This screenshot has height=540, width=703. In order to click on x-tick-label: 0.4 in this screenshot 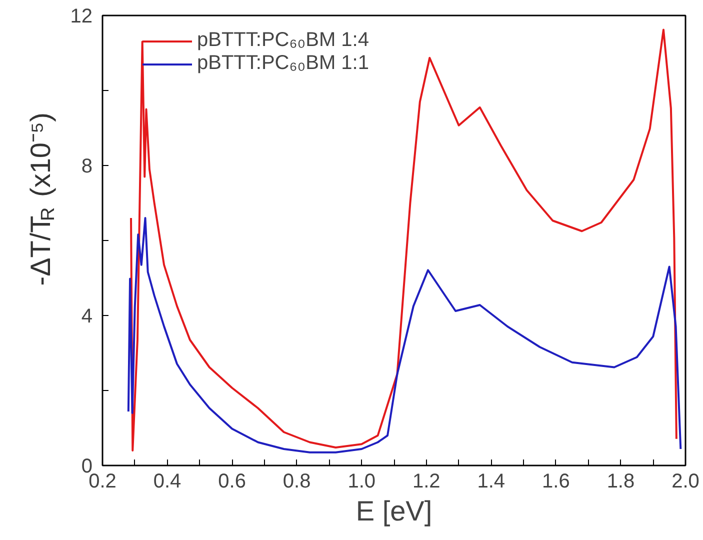, I will do `click(167, 481)`.